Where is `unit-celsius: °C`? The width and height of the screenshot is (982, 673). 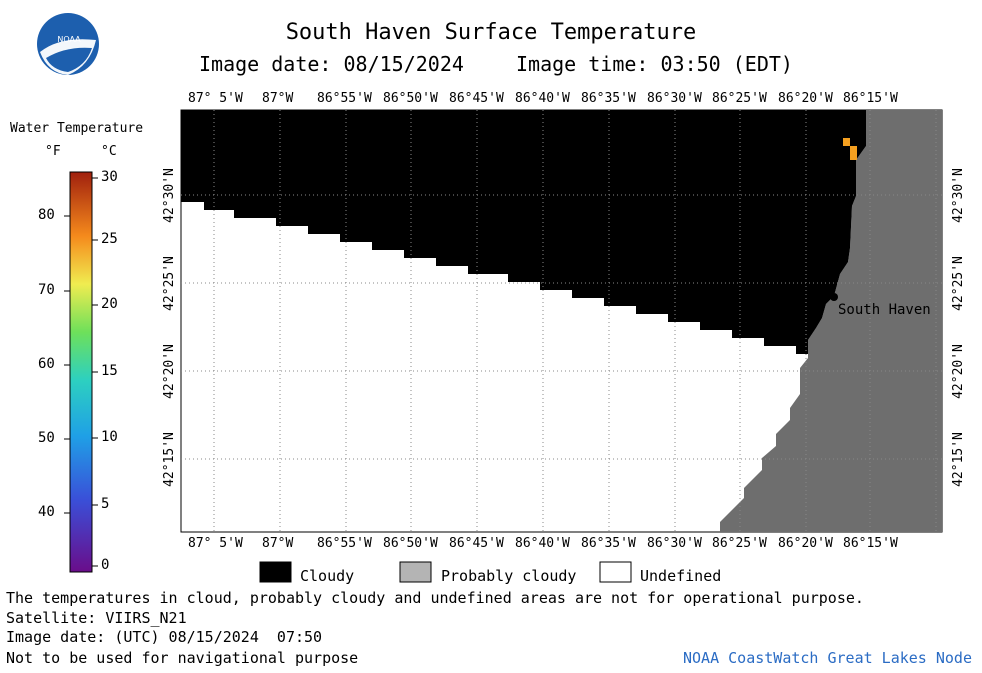
unit-celsius: °C is located at coordinates (109, 151).